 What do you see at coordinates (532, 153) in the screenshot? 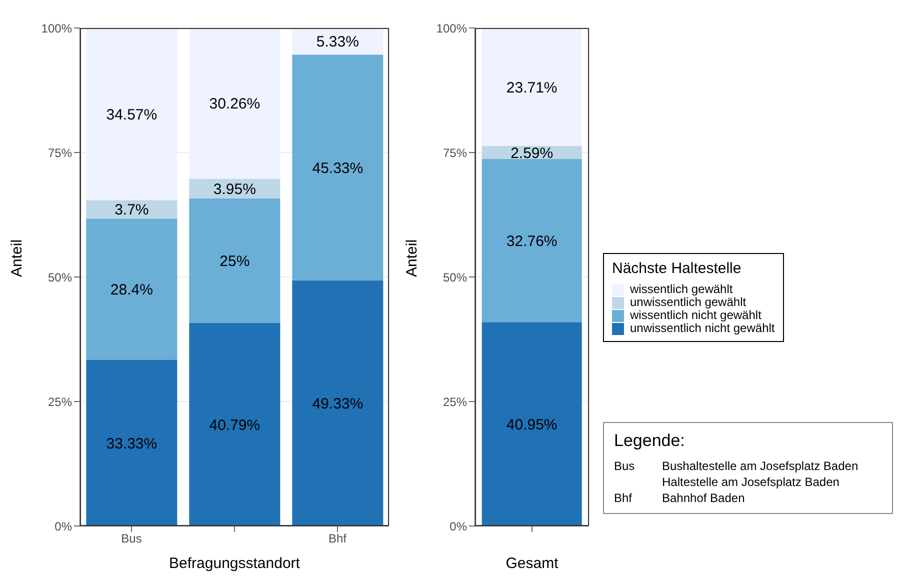
I see `data-label: 2.59%` at bounding box center [532, 153].